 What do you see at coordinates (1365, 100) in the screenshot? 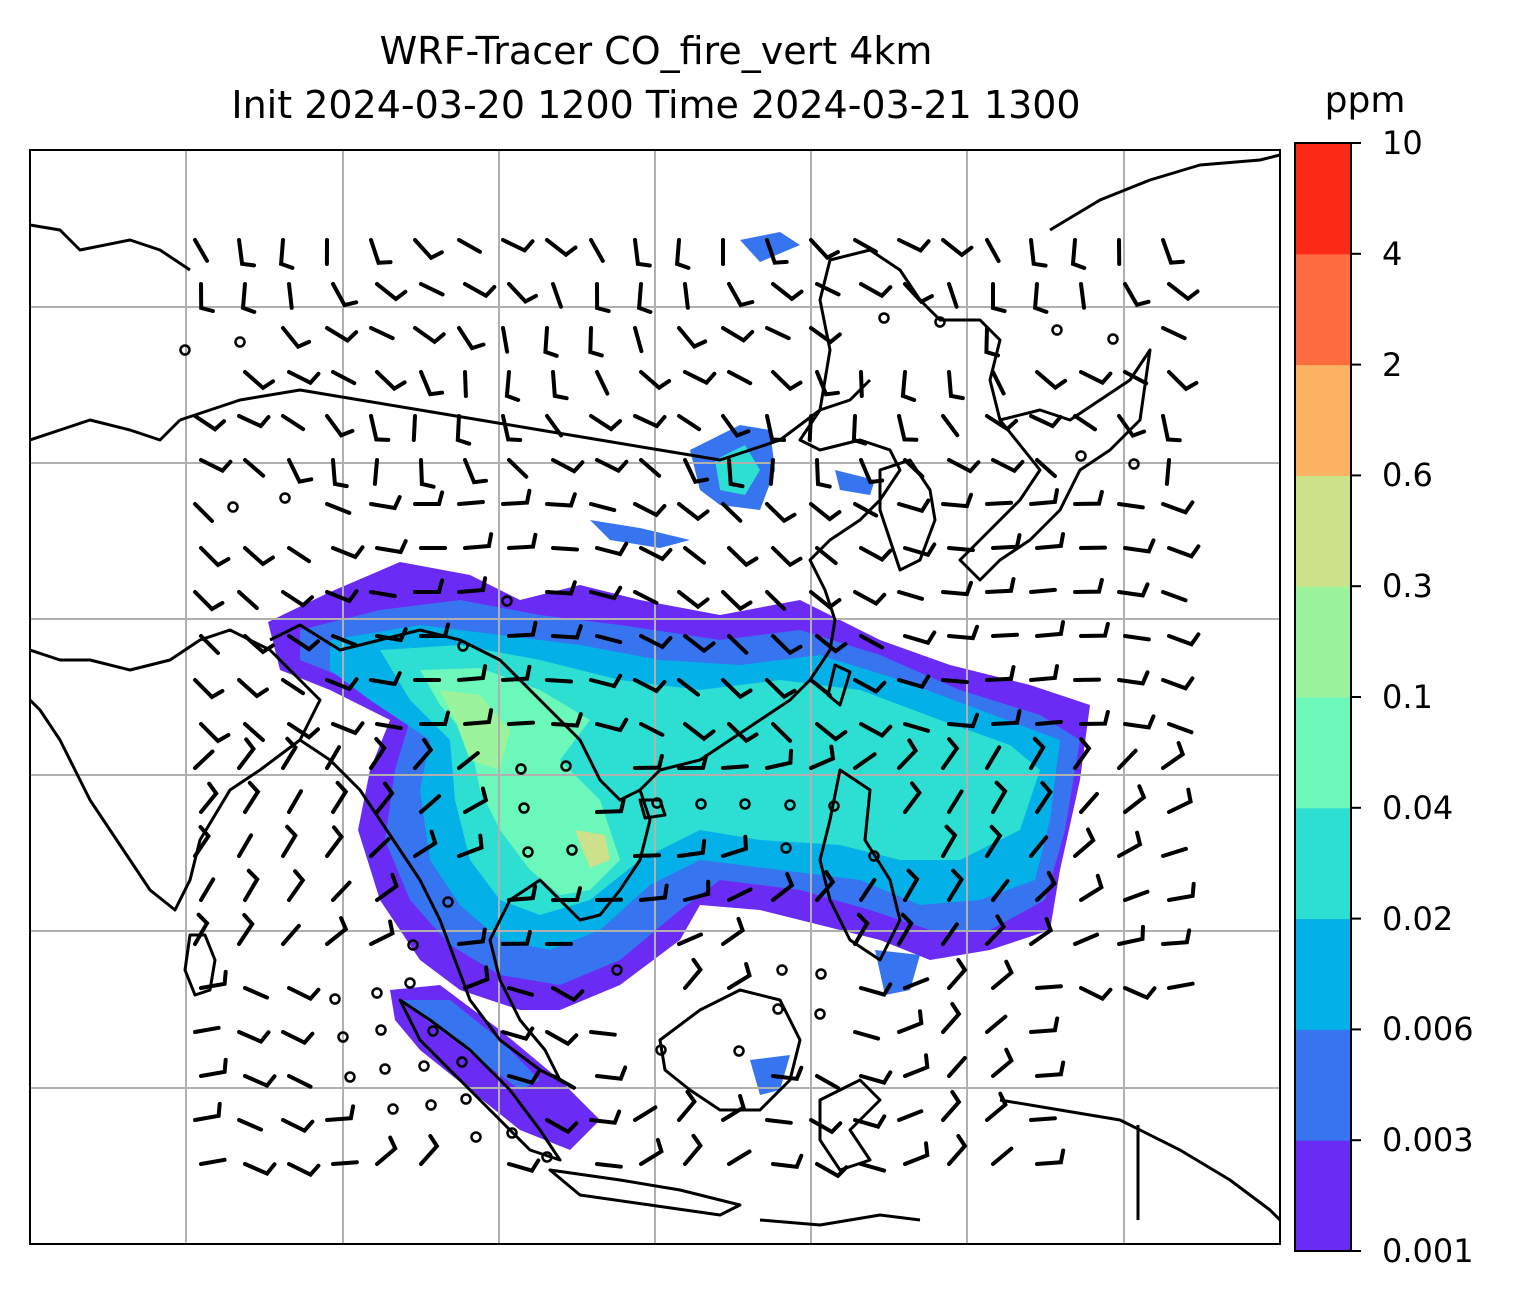
I see `colorbar-unit-label: ppm` at bounding box center [1365, 100].